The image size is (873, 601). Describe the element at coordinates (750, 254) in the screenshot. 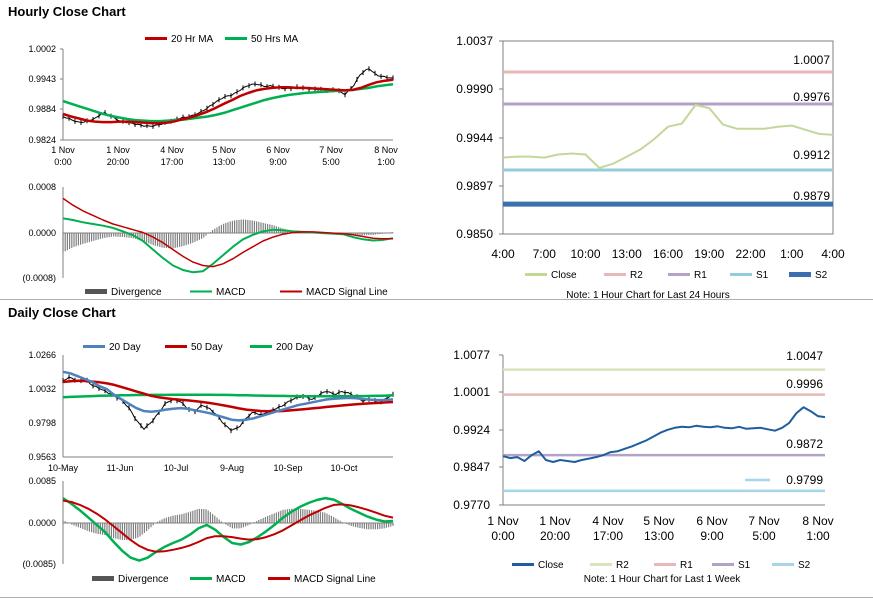

I see `hourly24-x-tick: 22:00` at that location.